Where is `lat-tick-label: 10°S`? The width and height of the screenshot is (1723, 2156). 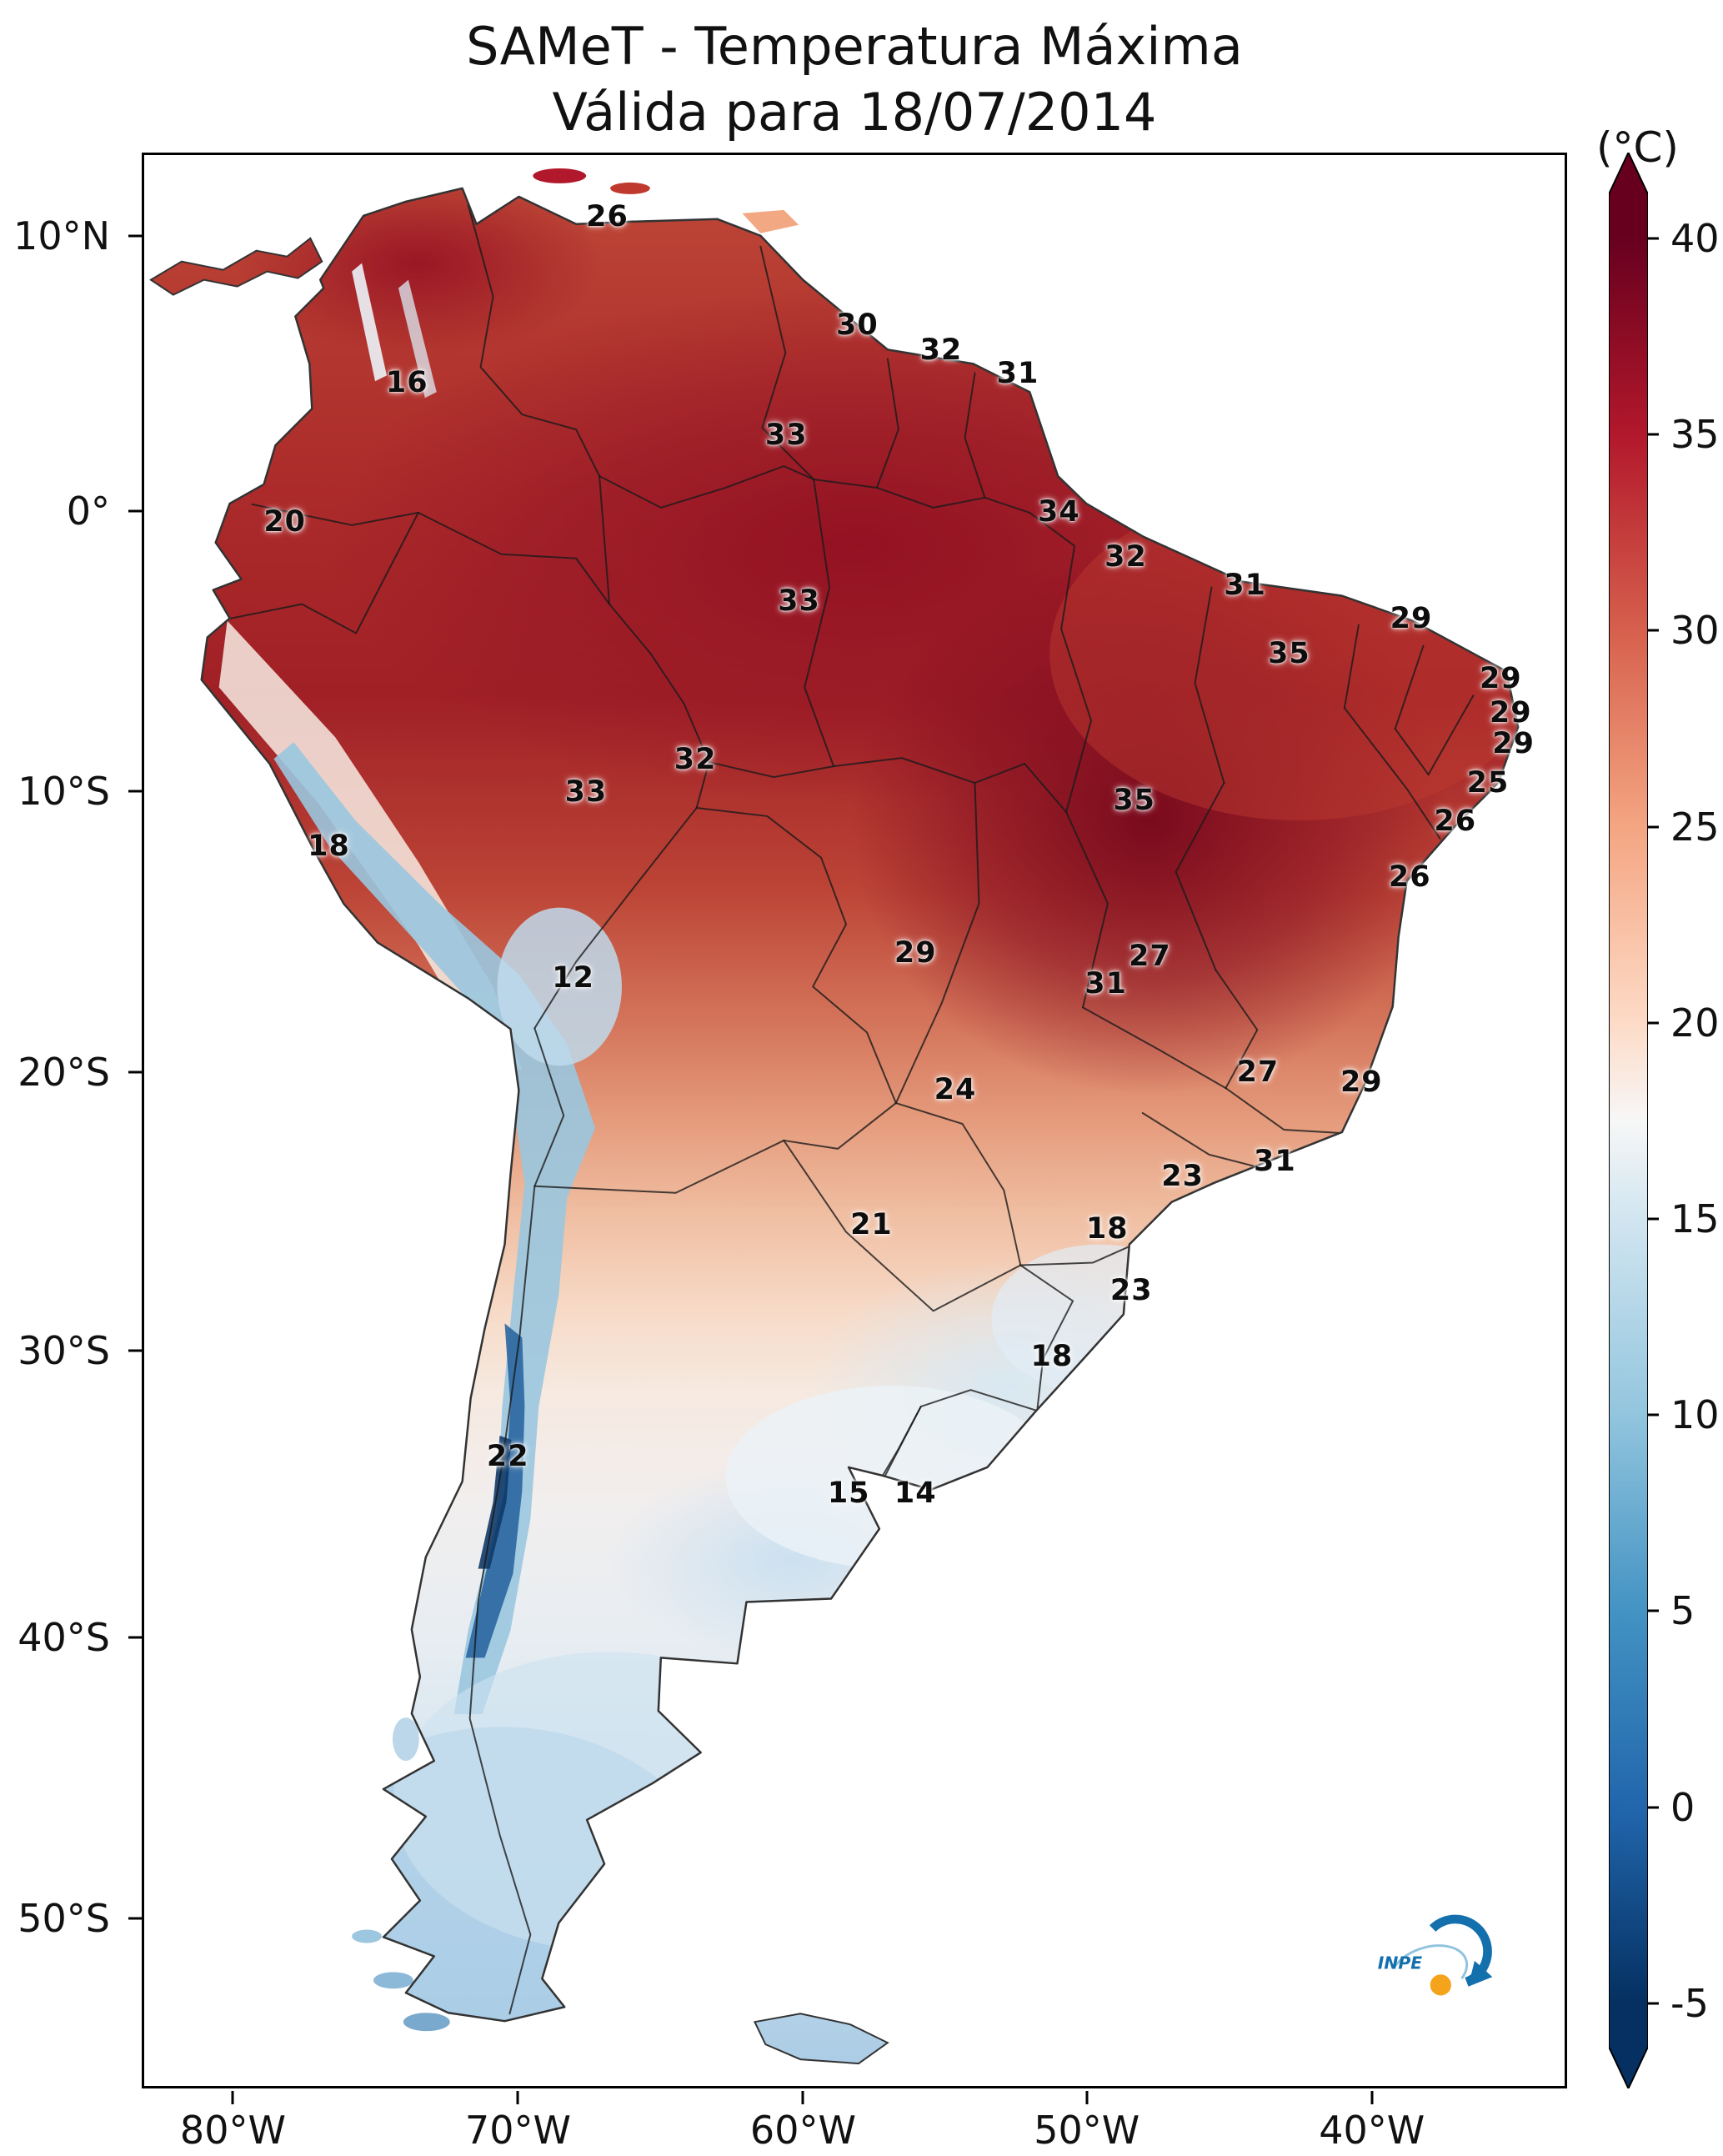 lat-tick-label: 10°S is located at coordinates (64, 792).